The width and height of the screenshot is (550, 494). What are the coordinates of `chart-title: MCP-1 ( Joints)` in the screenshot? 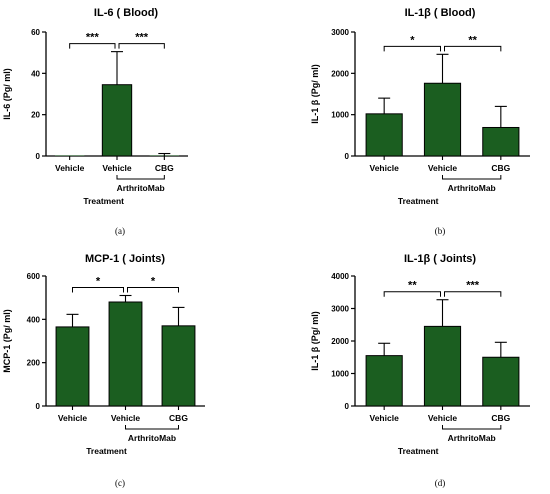 It's located at (125, 259).